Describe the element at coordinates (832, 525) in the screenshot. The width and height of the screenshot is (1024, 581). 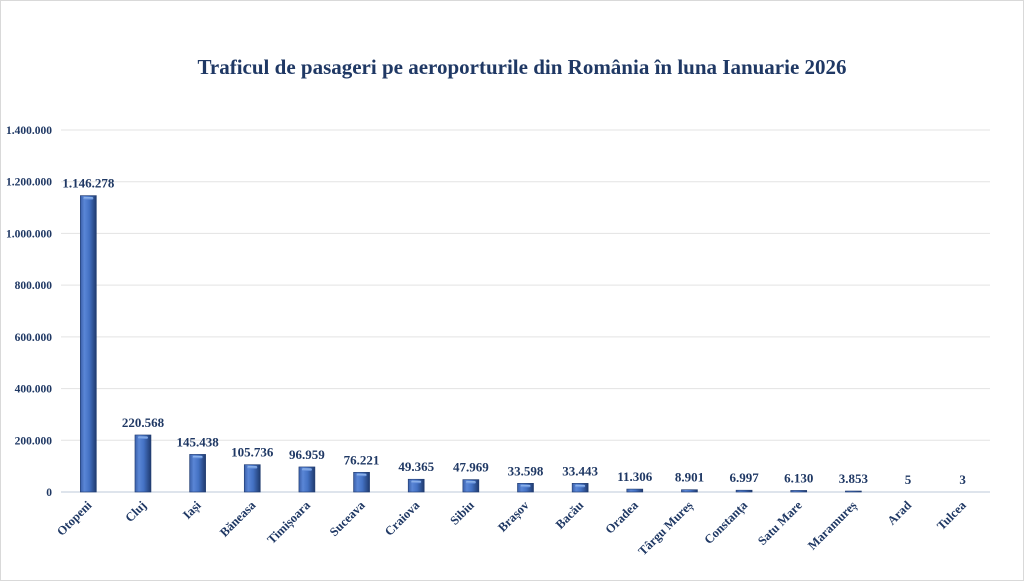
I see `x-tick-label: Maramureș` at that location.